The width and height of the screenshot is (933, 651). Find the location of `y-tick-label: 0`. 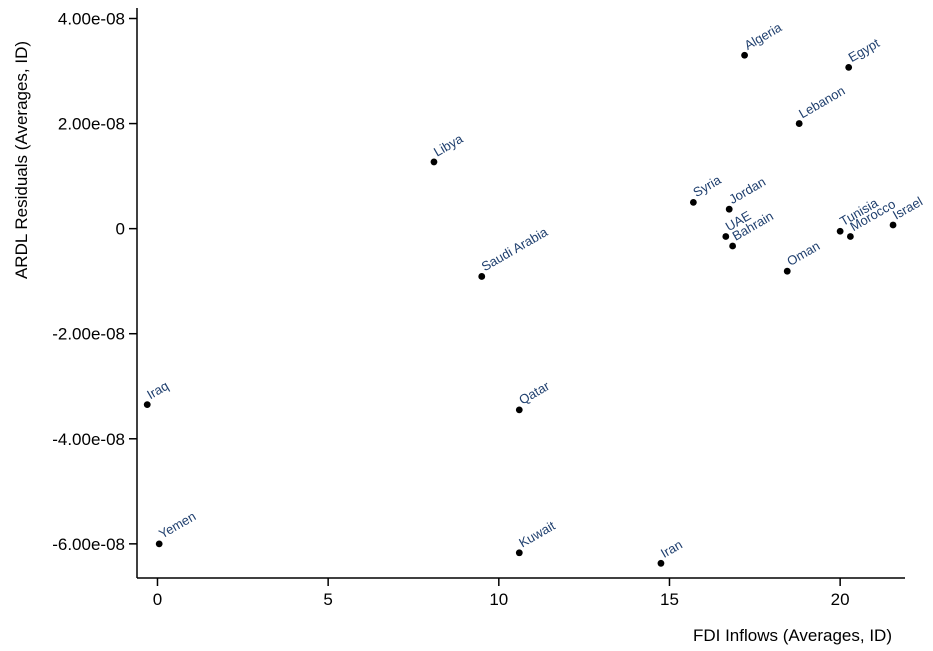

y-tick-label: 0 is located at coordinates (120, 229).